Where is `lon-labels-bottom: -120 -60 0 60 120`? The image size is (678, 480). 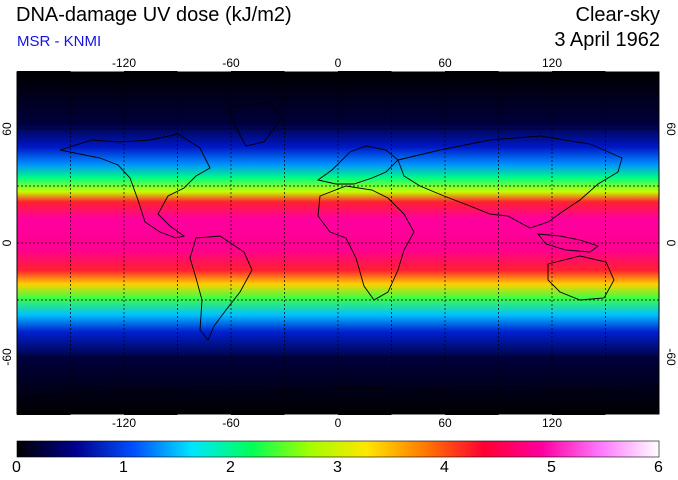 lon-labels-bottom: -120 -60 0 60 120 is located at coordinates (337, 423).